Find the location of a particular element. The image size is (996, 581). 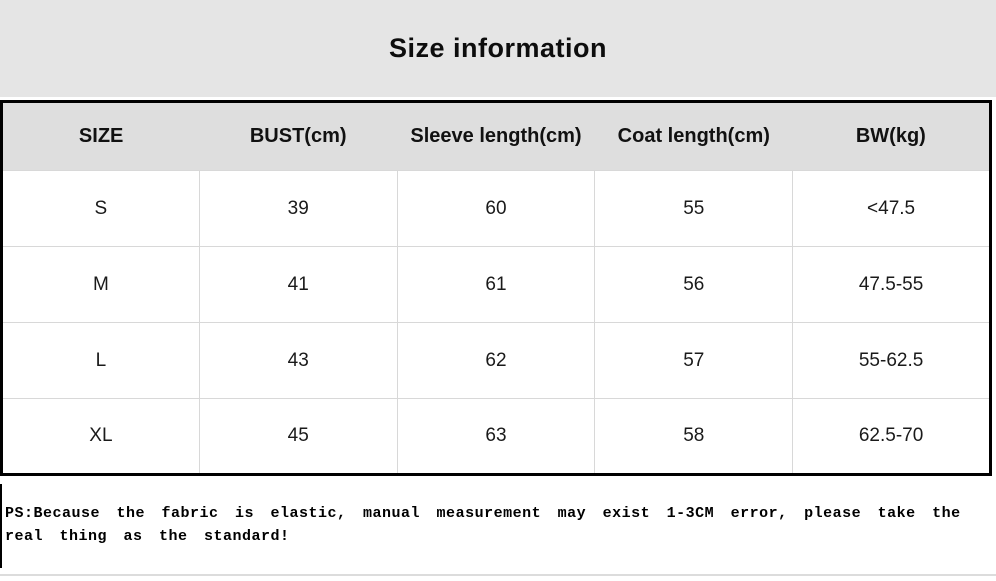

table-row-xl: XL 45 63 58 62.5-70 is located at coordinates (496, 436).